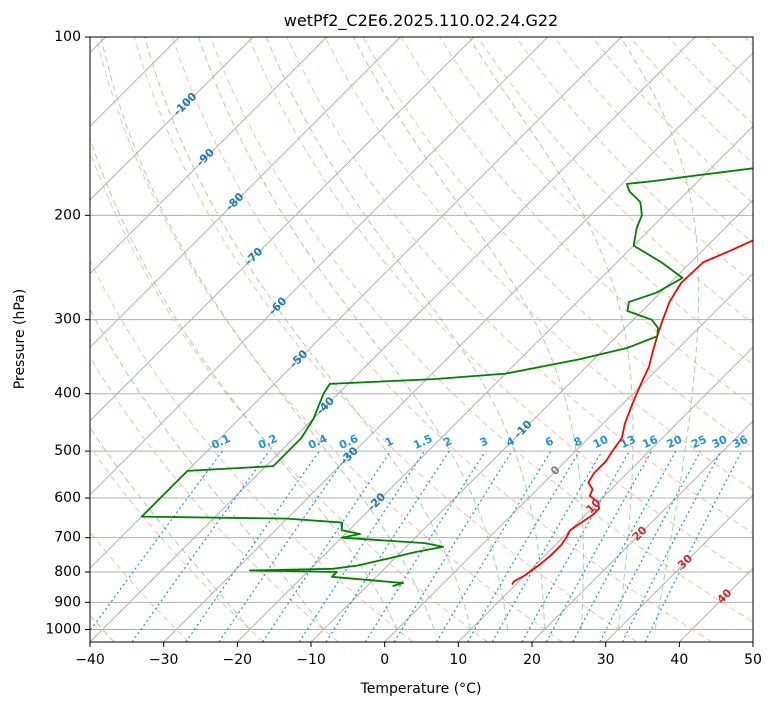 The height and width of the screenshot is (708, 775). Describe the element at coordinates (741, 442) in the screenshot. I see `mixing-ratio-label: 36` at that location.